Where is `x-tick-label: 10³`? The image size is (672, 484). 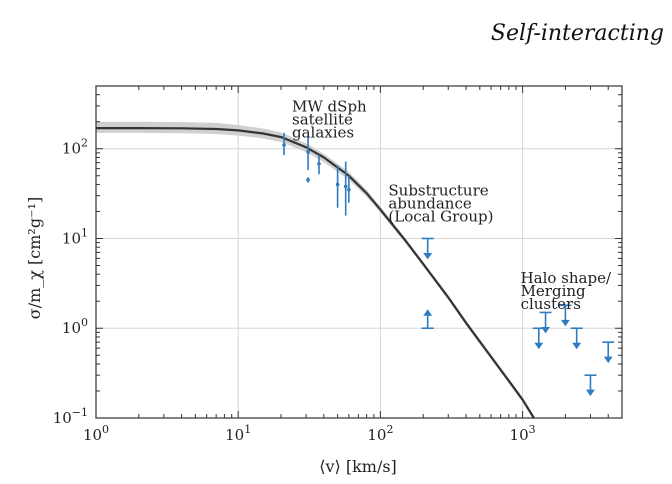 x-tick-label: 10³ is located at coordinates (523, 433).